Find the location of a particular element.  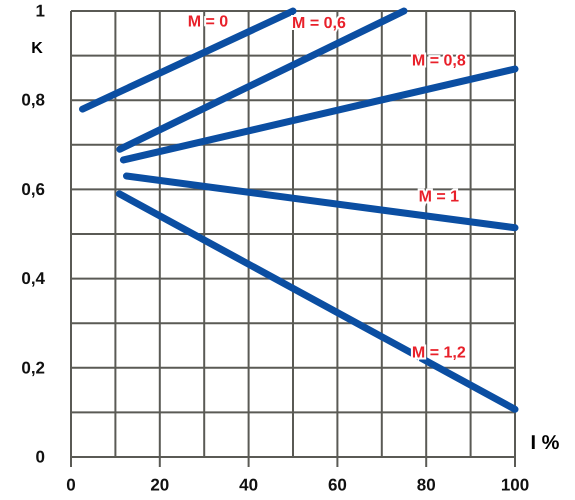

x-tick-label: 0 is located at coordinates (71, 484).